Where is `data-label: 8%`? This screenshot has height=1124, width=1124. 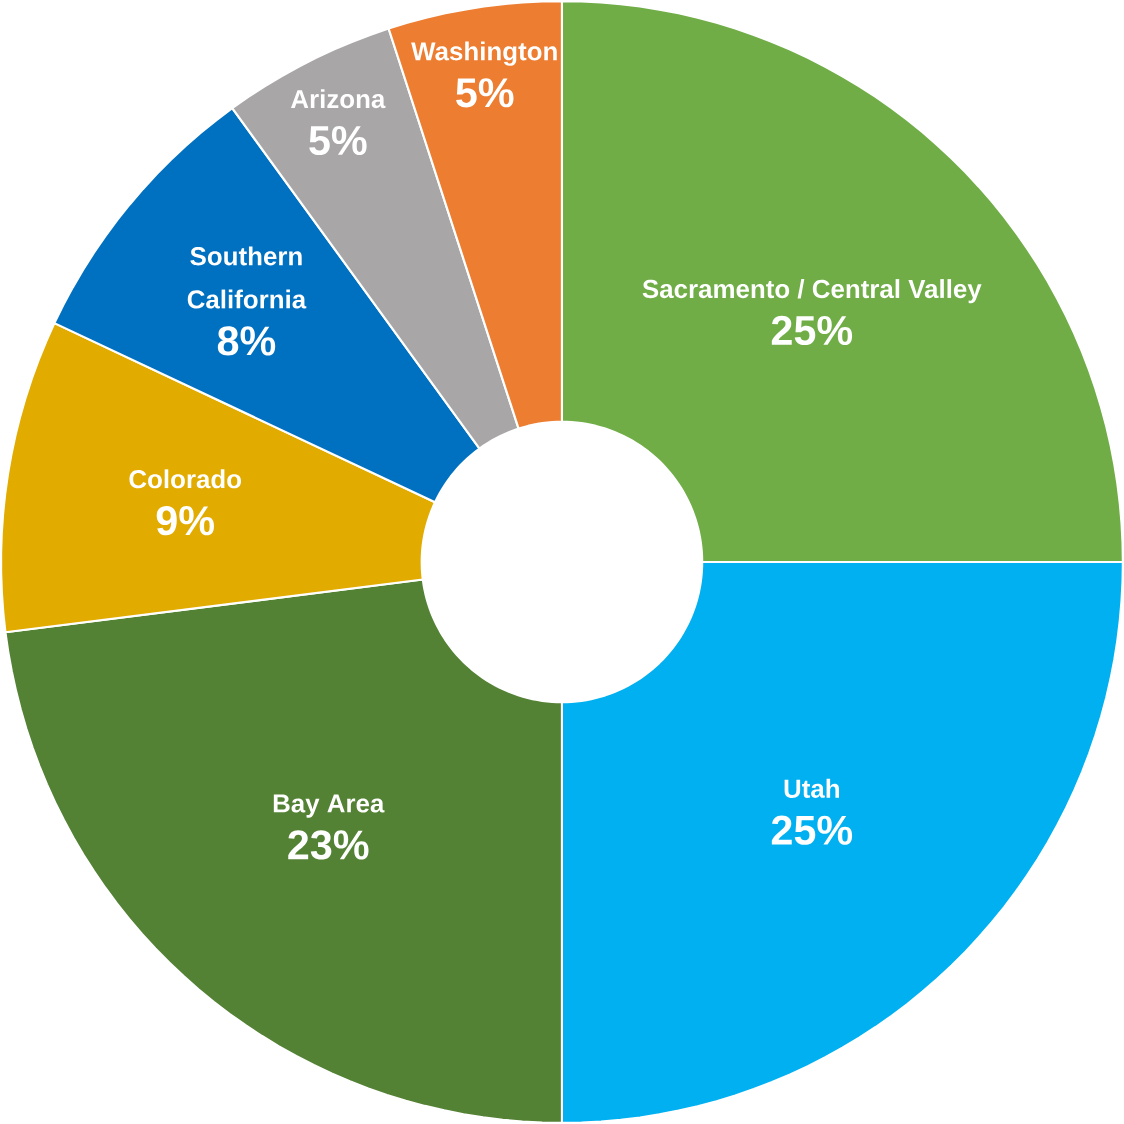 data-label: 8% is located at coordinates (246, 341).